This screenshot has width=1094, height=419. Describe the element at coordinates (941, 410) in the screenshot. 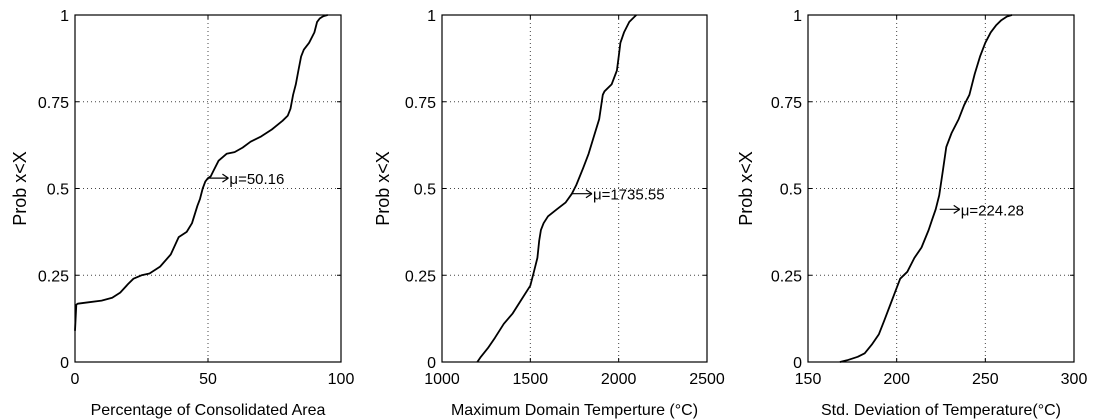

I see `x-axis-label: Std. Deviation of Temperature(°C)` at that location.